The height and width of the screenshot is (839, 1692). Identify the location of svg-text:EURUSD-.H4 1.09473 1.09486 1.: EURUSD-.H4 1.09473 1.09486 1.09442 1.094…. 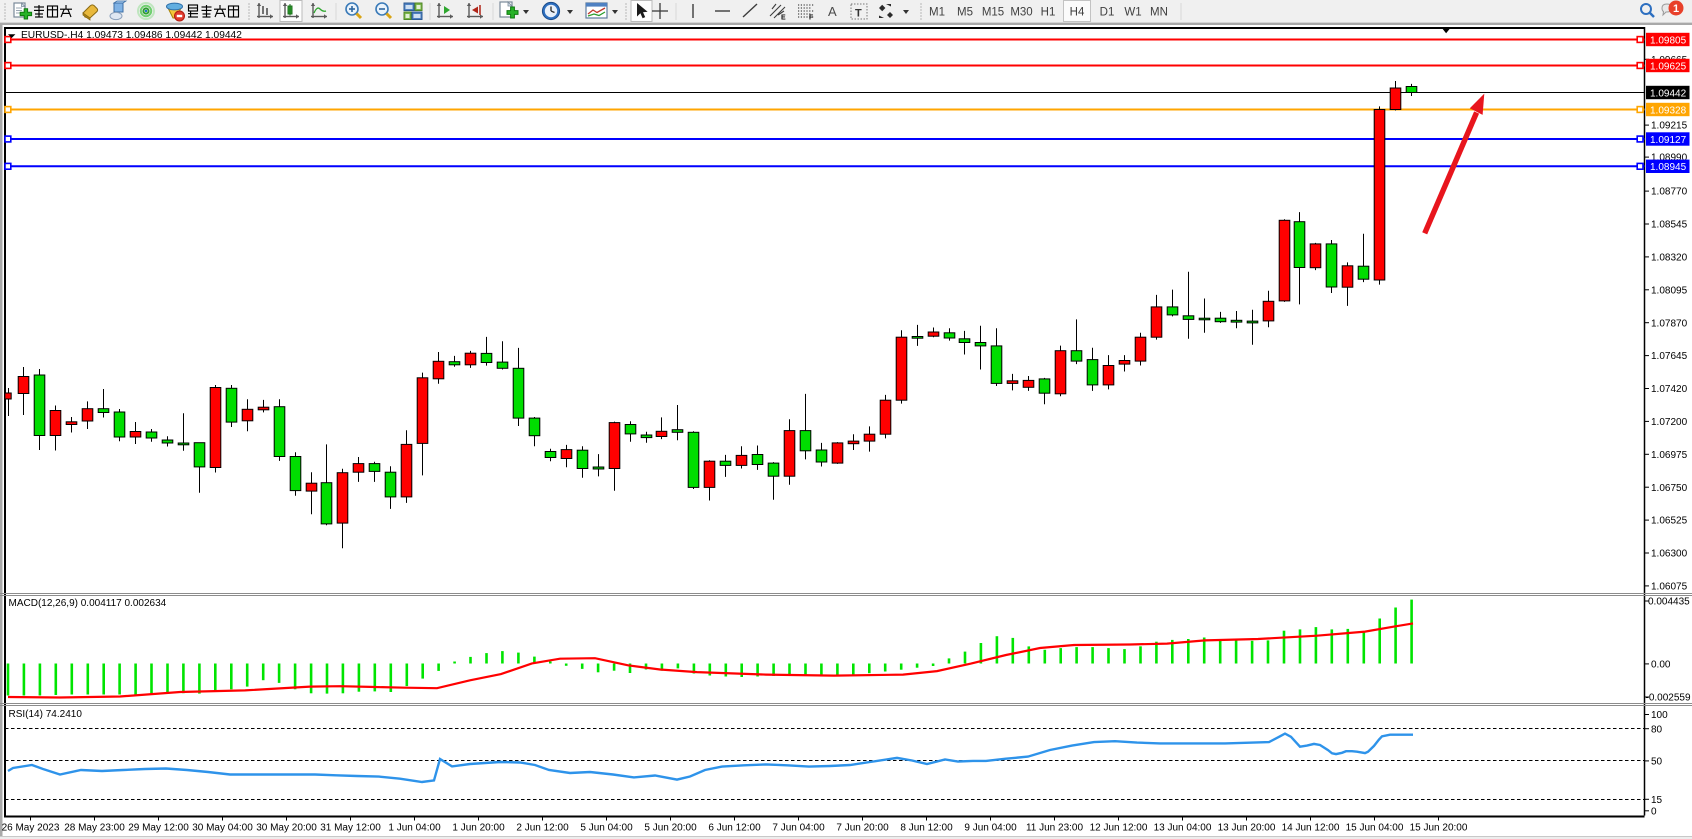
(131, 35).